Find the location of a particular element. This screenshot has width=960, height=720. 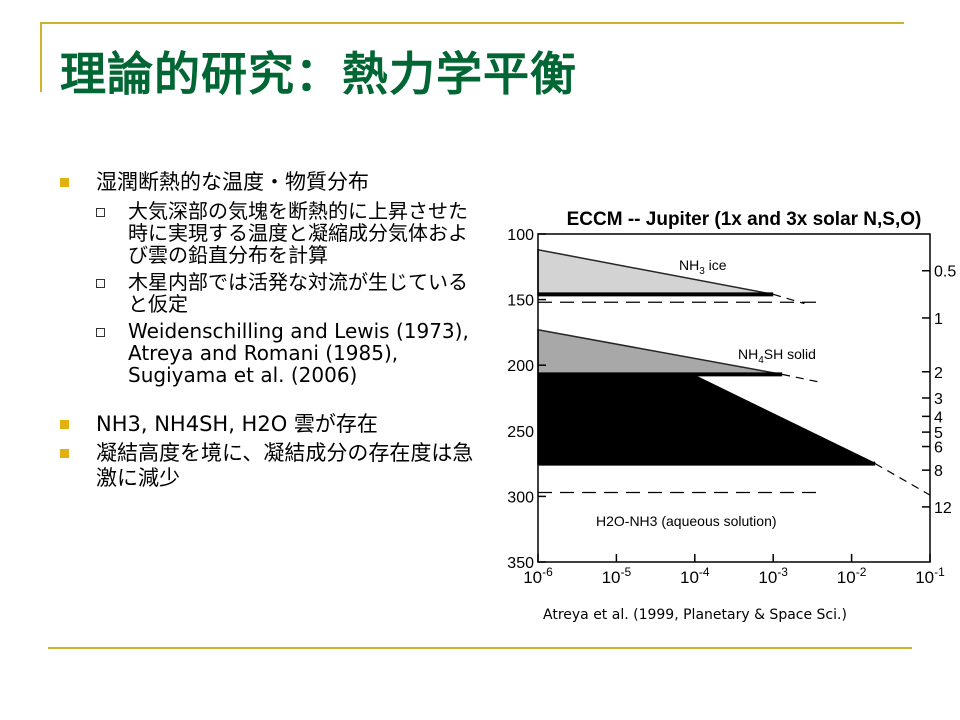

y-right-tick-label: 6 is located at coordinates (938, 448).